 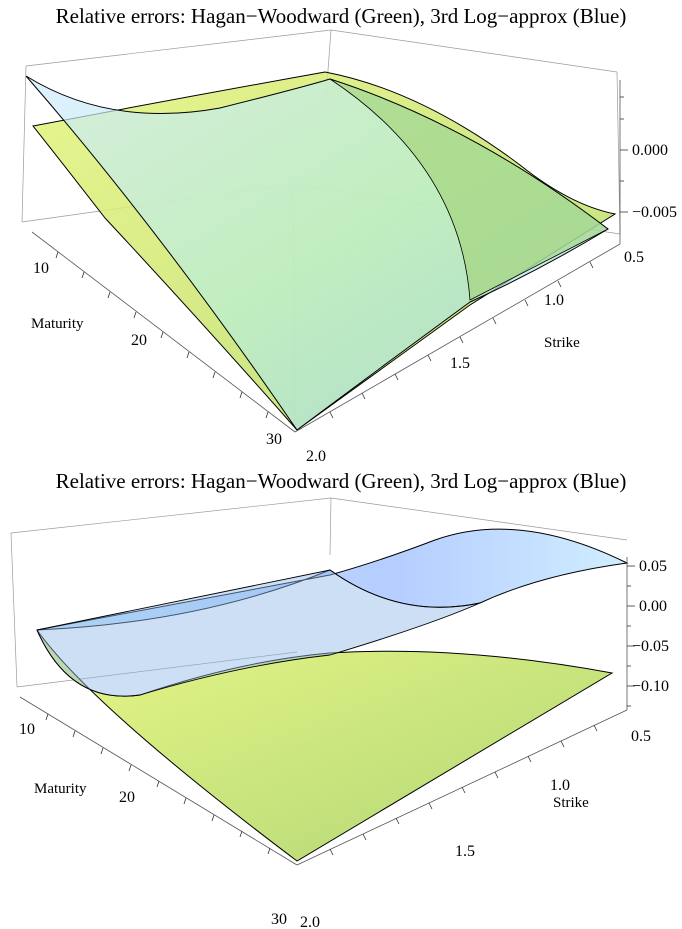 What do you see at coordinates (258, 633) in the screenshot?
I see `log-approx-lower-sheet` at bounding box center [258, 633].